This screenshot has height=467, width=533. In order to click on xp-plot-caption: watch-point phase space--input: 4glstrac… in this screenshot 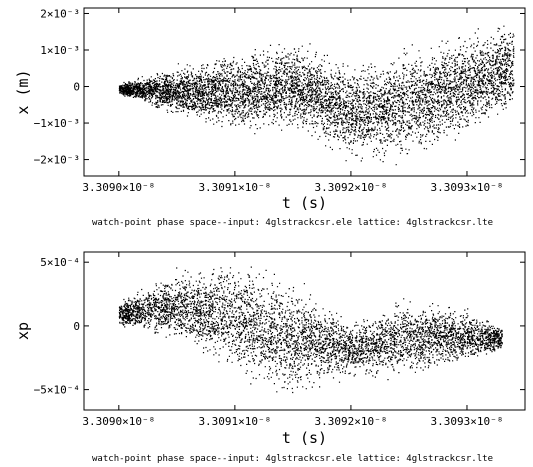, I will do `click(292, 459)`.